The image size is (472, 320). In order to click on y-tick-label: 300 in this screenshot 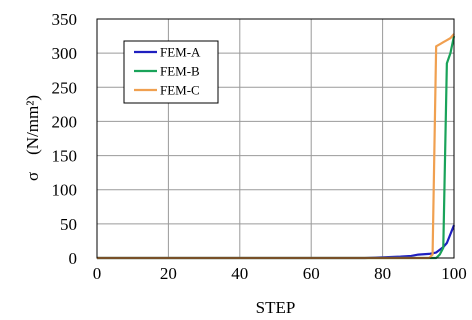, I will do `click(65, 53)`.